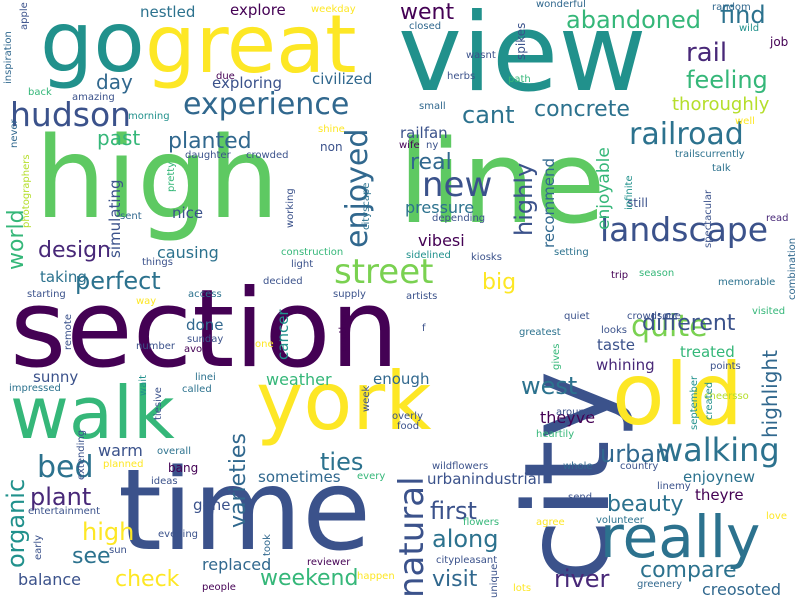 The image size is (800, 600). I want to click on word-high: high, so click(157, 179).